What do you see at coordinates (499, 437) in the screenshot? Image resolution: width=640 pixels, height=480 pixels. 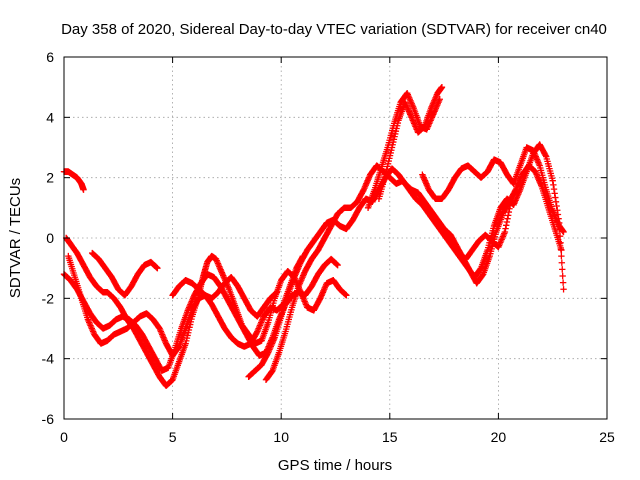 I see `x-tick-label: 20` at bounding box center [499, 437].